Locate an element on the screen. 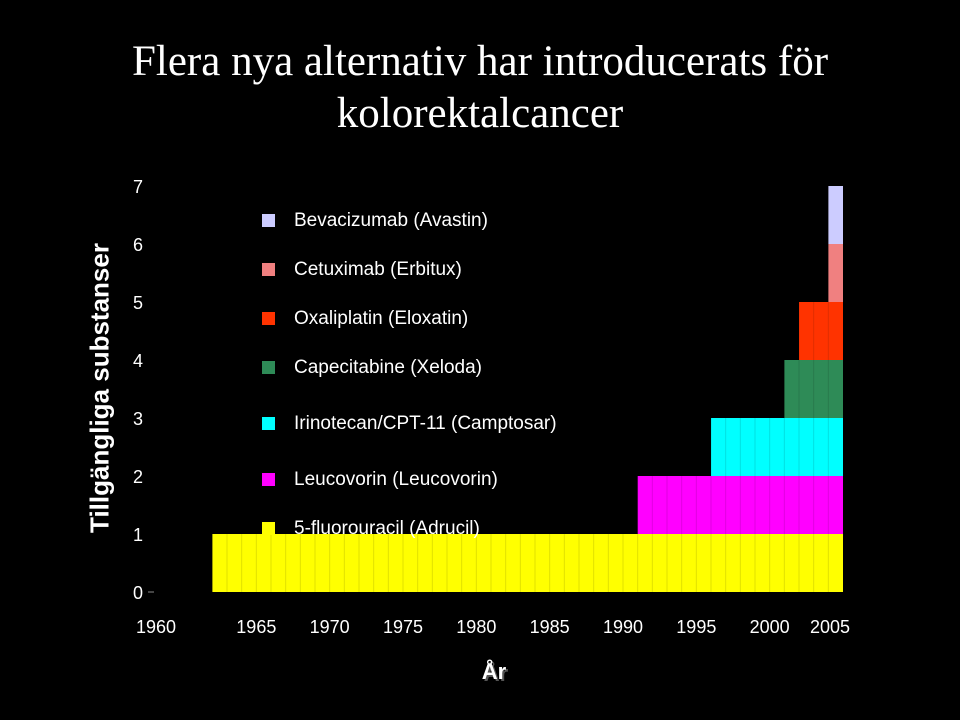 The image size is (960, 720). x-tick-label: 1975 is located at coordinates (403, 627).